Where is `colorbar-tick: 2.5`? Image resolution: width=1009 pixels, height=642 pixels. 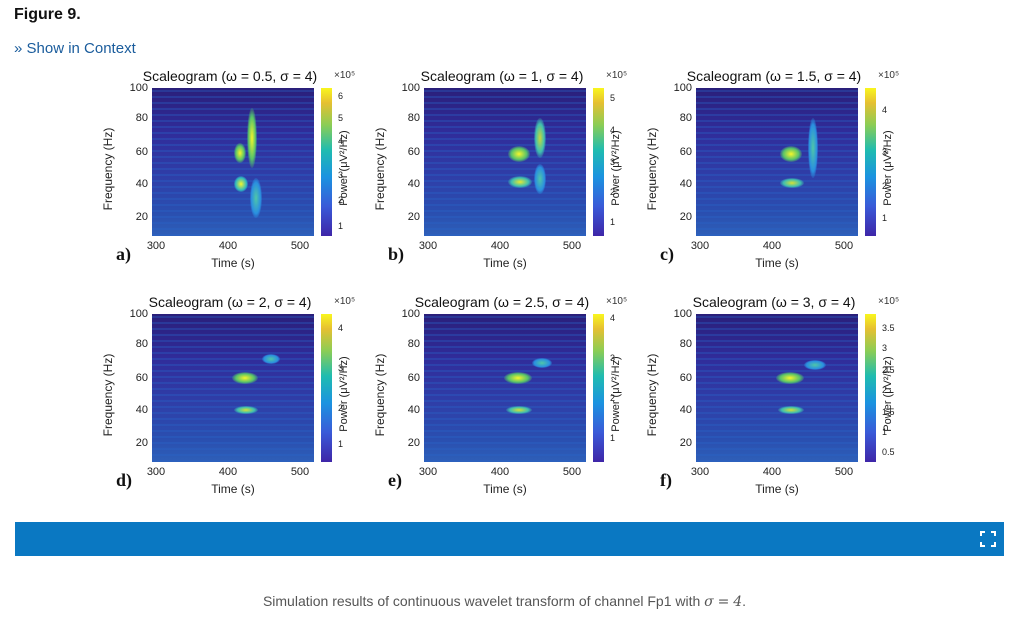 colorbar-tick: 2.5 is located at coordinates (888, 370).